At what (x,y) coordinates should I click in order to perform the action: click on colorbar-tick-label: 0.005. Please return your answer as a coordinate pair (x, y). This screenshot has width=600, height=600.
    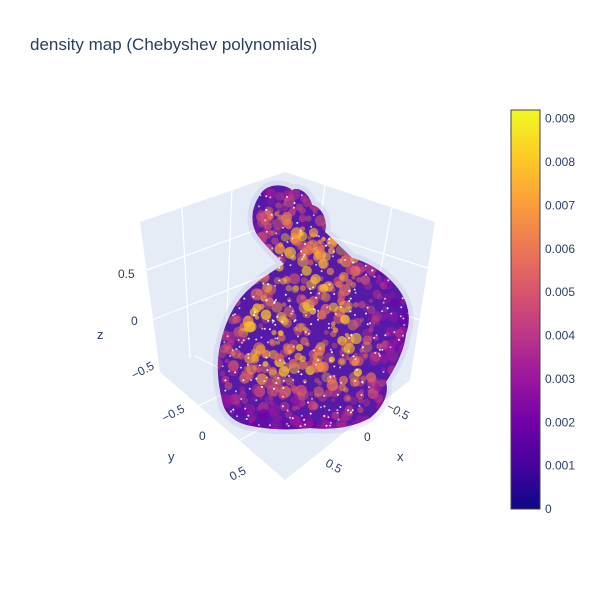
    Looking at the image, I should click on (560, 292).